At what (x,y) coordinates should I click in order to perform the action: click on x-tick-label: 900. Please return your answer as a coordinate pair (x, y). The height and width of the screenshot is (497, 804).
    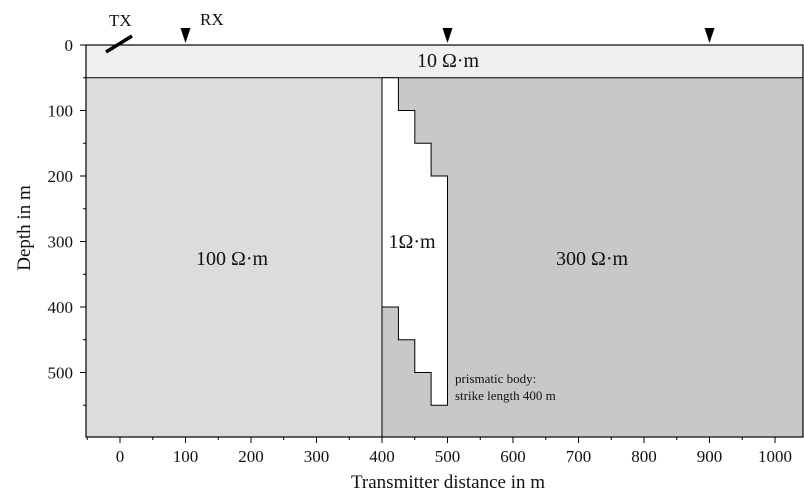
    Looking at the image, I should click on (710, 456).